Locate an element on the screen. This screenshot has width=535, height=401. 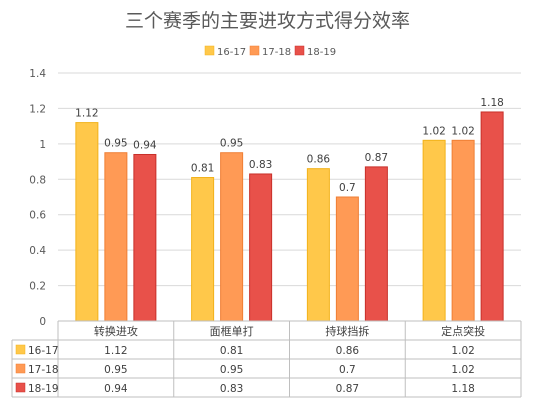
data-label: 0.86 is located at coordinates (319, 160).